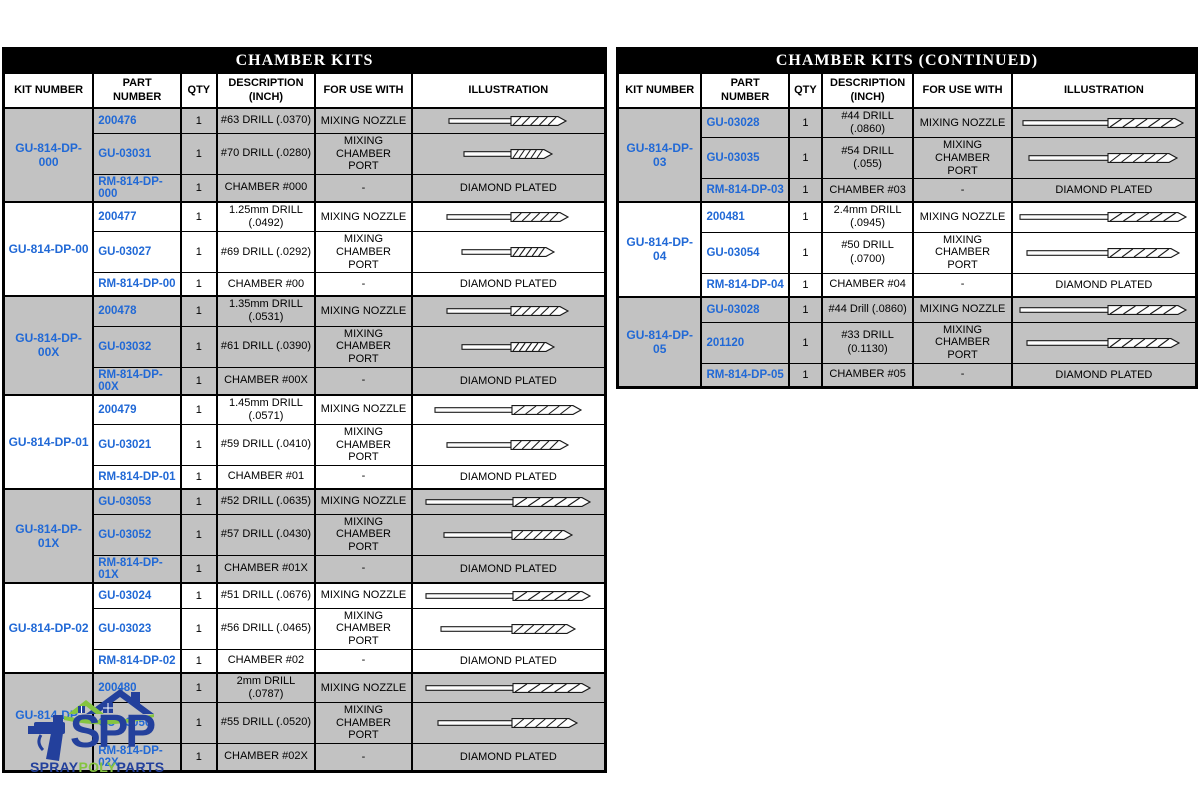 The width and height of the screenshot is (1200, 800). What do you see at coordinates (48, 345) in the screenshot?
I see `kit-number-link: GU-814-DP-00X` at bounding box center [48, 345].